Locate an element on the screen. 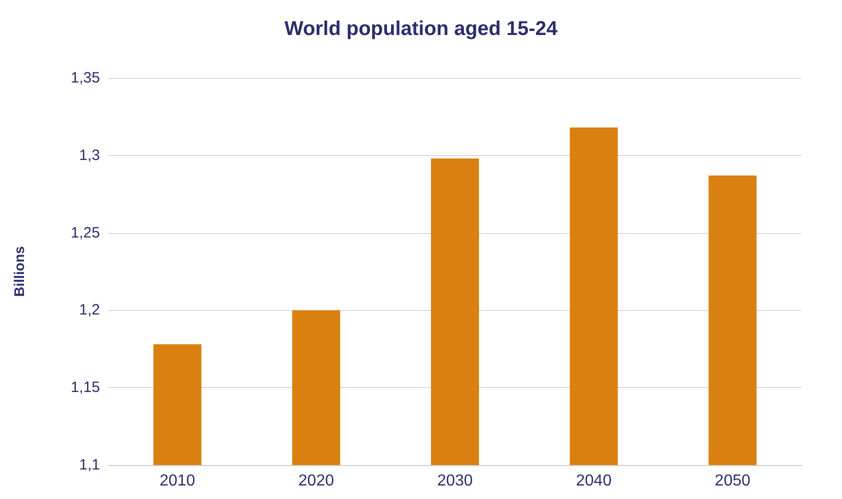  x-tick-label: 2030 is located at coordinates (455, 481).